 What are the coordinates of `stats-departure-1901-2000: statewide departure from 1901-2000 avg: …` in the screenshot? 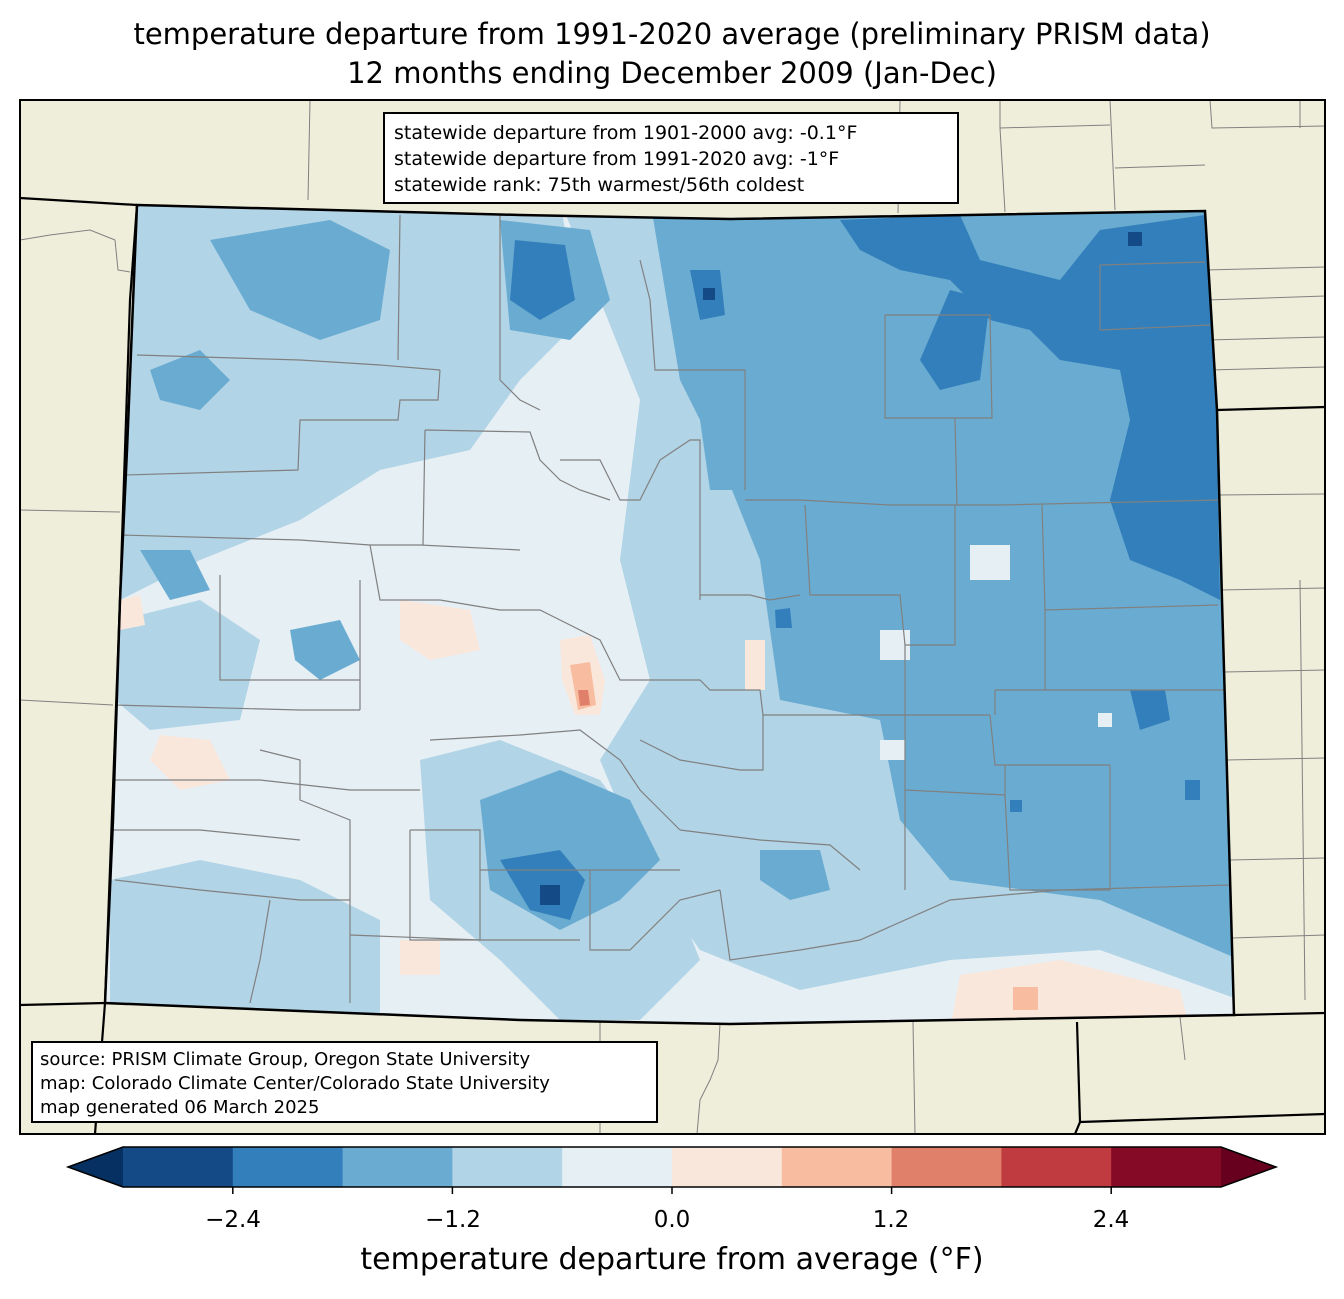 It's located at (626, 133).